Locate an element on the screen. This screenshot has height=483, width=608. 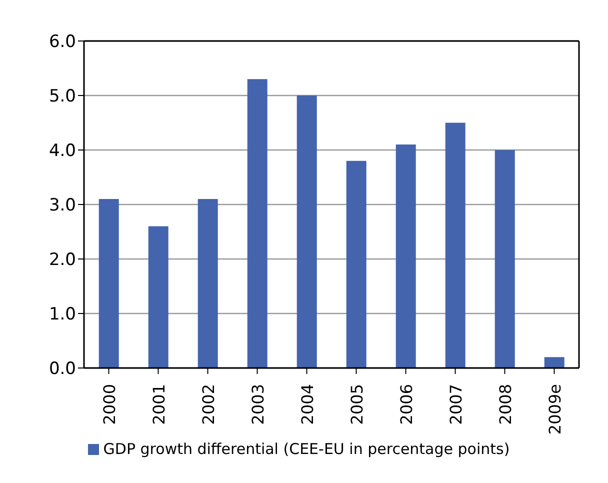
y-tick-label: 3.0 is located at coordinates (62, 206).